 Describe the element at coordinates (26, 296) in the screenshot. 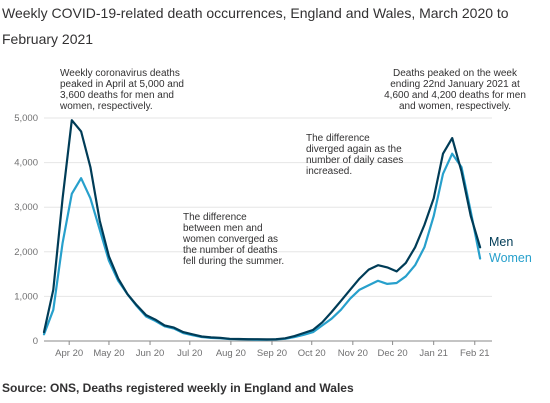

I see `y-tick-label: 1,000` at that location.